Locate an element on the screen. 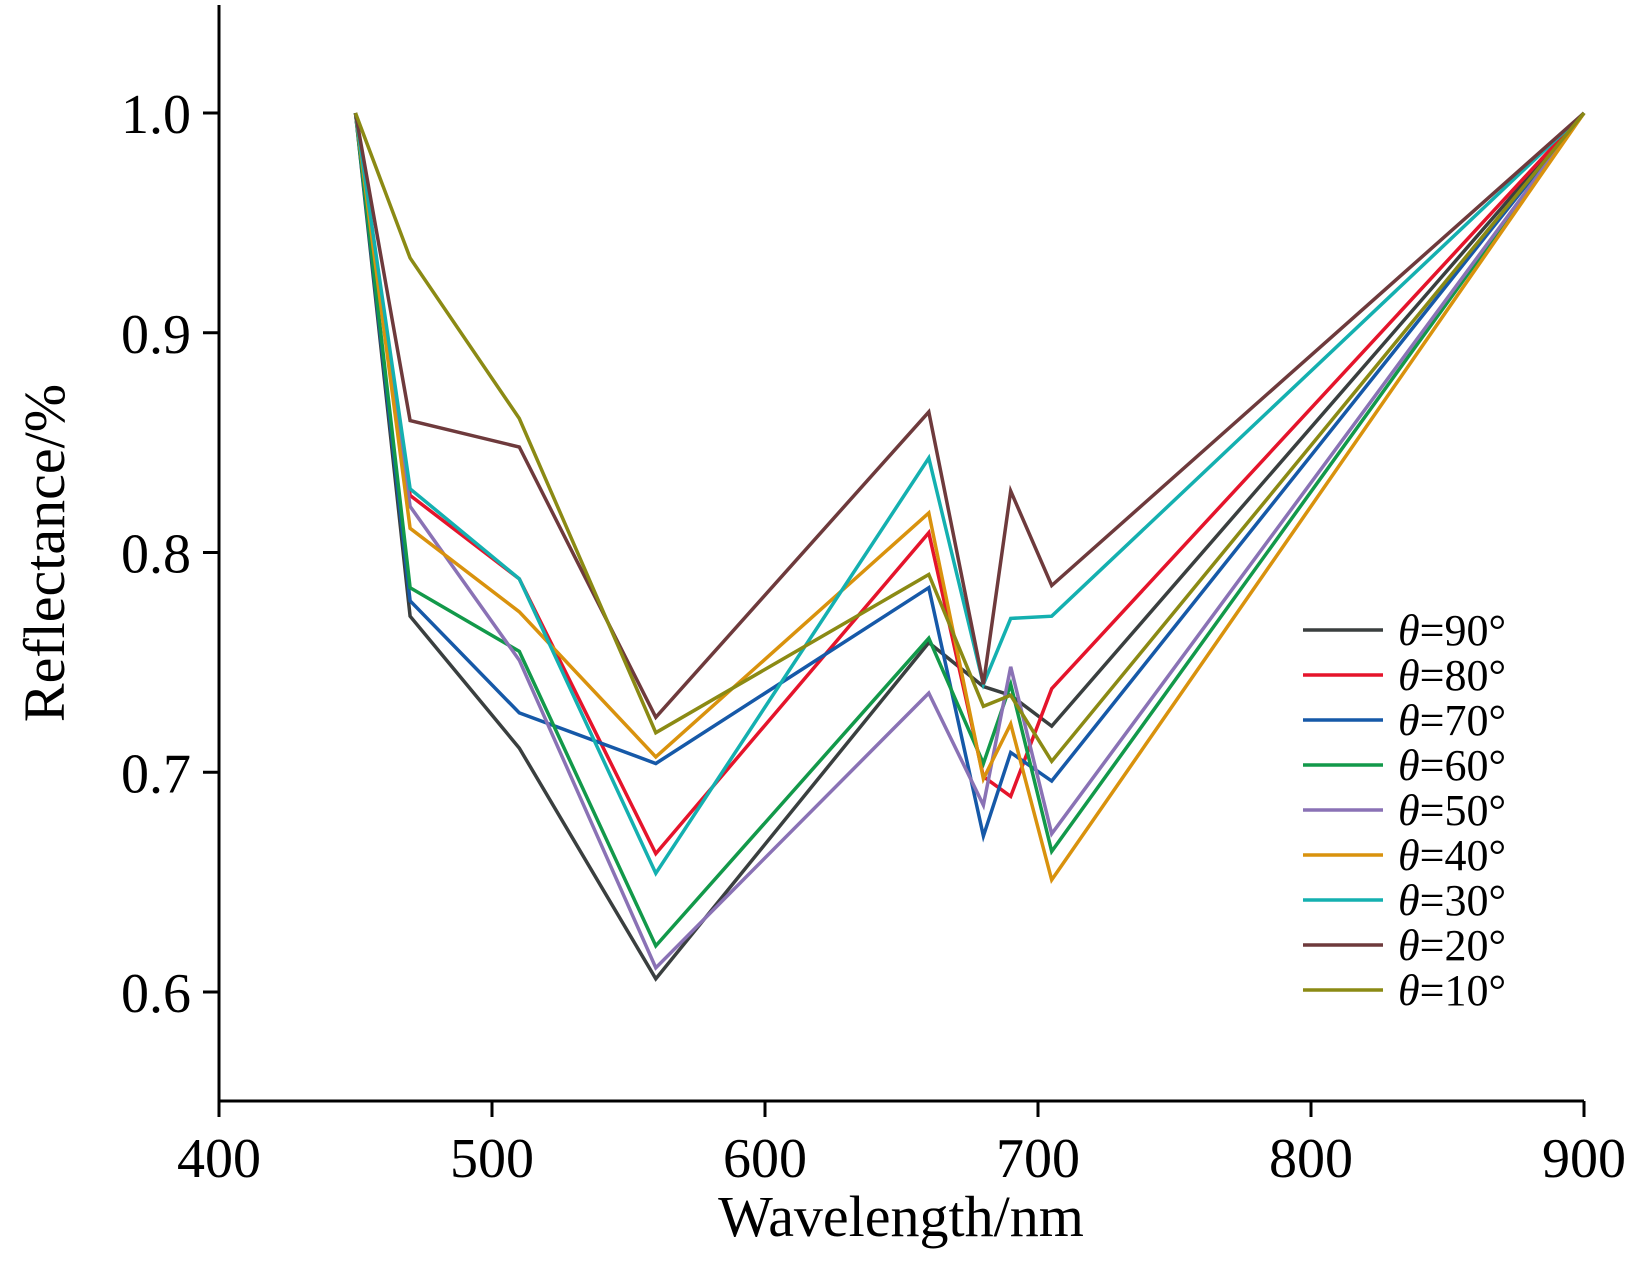 The width and height of the screenshot is (1625, 1281). y-tick-label: 0.6 is located at coordinates (156, 994).